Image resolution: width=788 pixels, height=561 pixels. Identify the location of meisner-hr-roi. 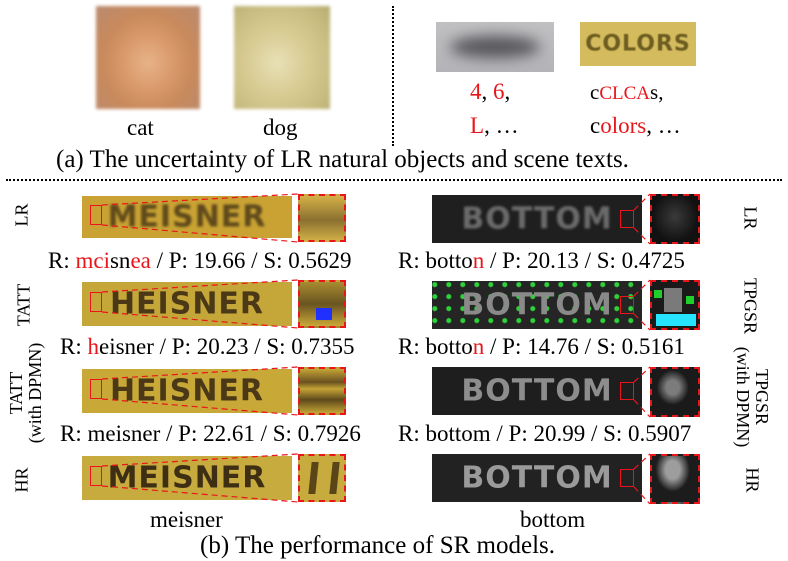
(96, 476).